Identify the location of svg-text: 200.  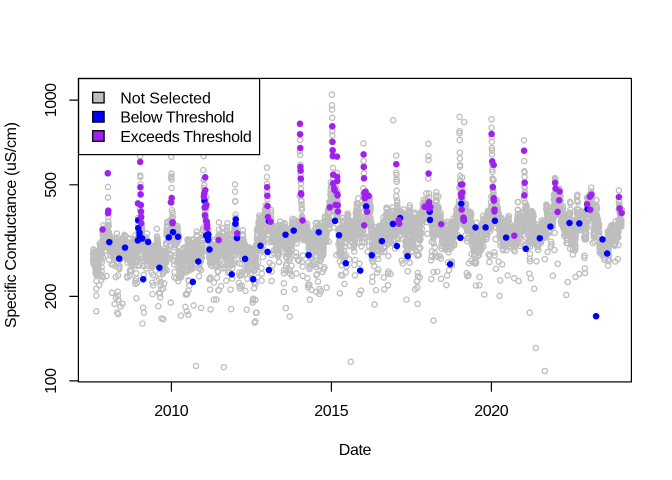
(51, 296).